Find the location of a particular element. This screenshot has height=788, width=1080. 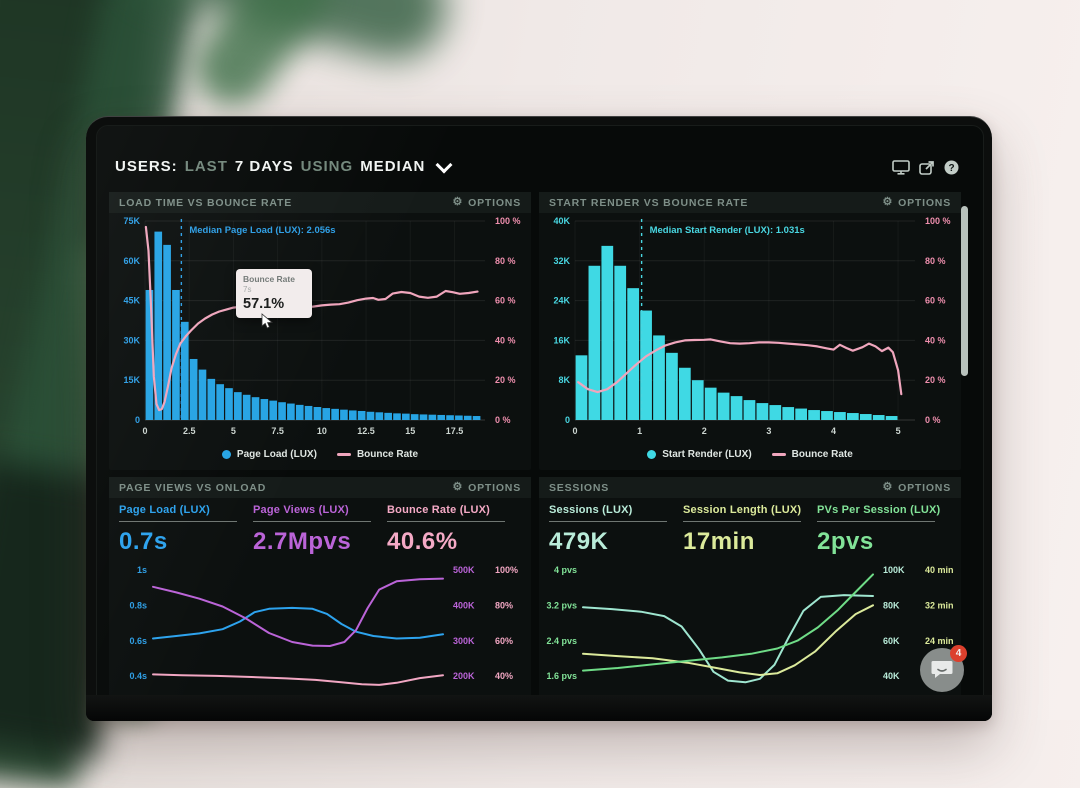

y-right-tick: 60 % is located at coordinates (935, 301).